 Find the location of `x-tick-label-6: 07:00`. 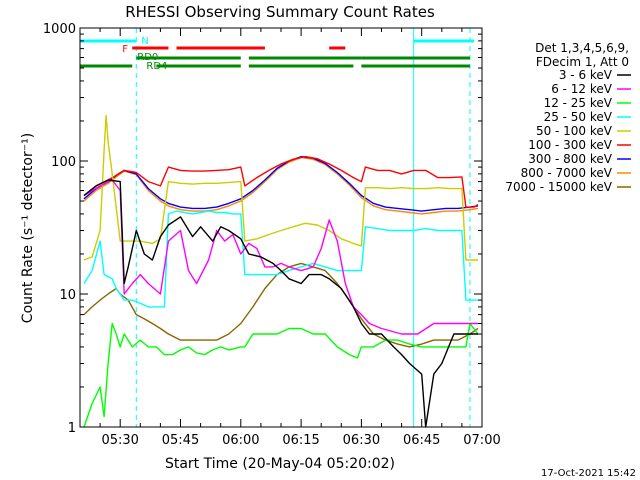

x-tick-label-6: 07:00 is located at coordinates (481, 440).